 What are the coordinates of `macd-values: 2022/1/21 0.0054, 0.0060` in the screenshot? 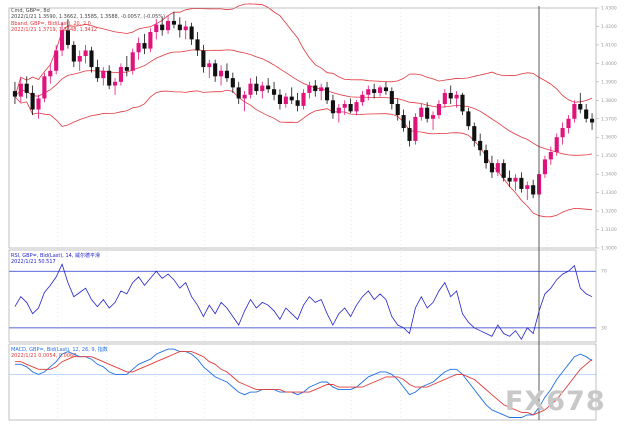 It's located at (43, 356).